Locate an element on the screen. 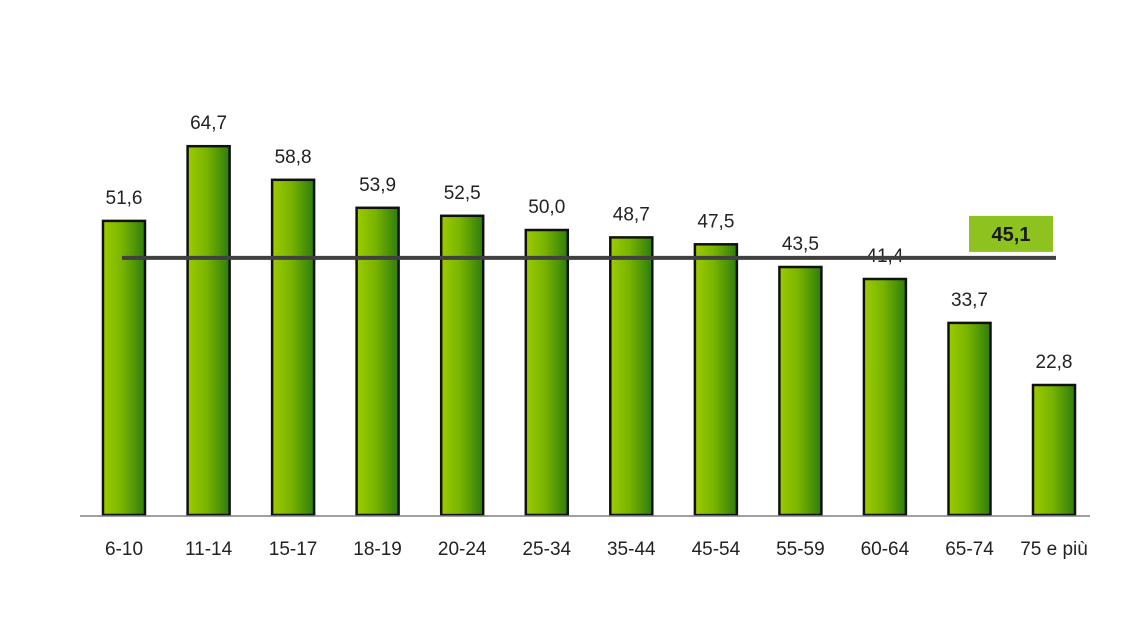 The image size is (1131, 627). category-label: 25-34 is located at coordinates (546, 549).